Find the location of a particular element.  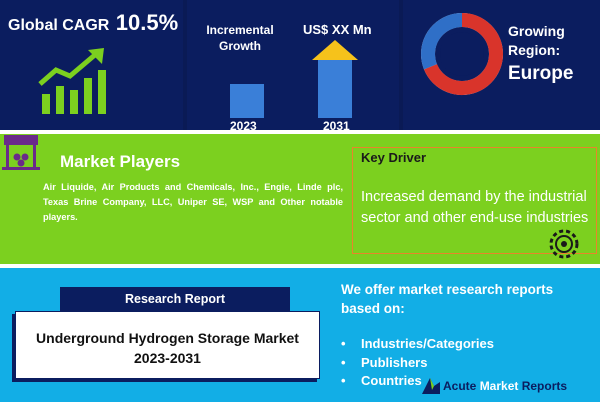

research-report-tab is located at coordinates (175, 300).